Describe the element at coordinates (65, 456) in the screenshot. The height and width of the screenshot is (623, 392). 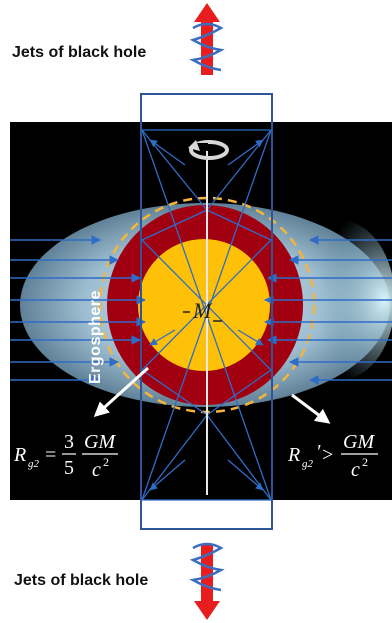
I see `equation-left: R g2 = 3 5 GM c 2` at that location.